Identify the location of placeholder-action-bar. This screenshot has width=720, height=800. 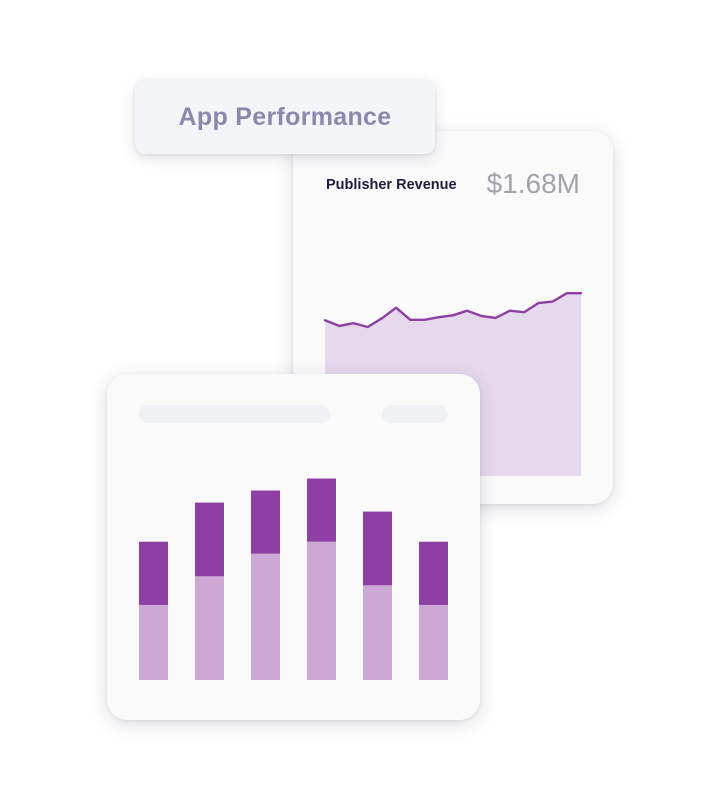
(415, 414).